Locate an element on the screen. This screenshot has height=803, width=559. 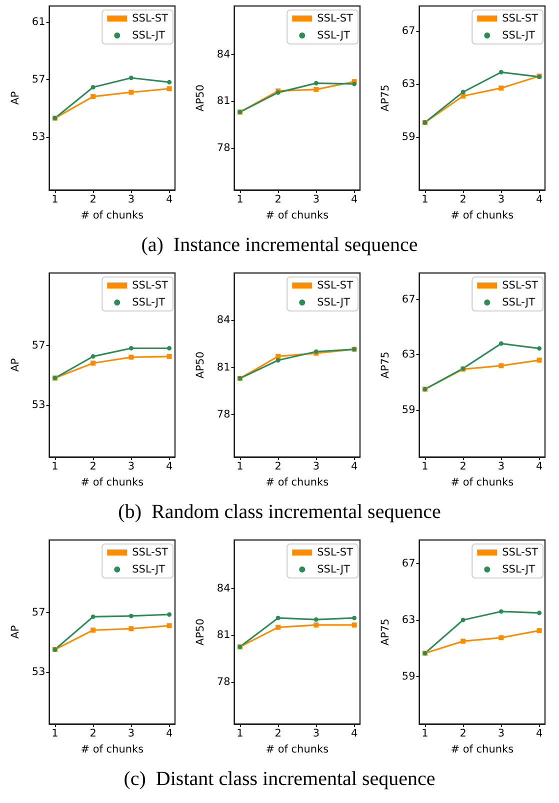
text: (c) Distant class incremental sequence is located at coordinates (279, 779).